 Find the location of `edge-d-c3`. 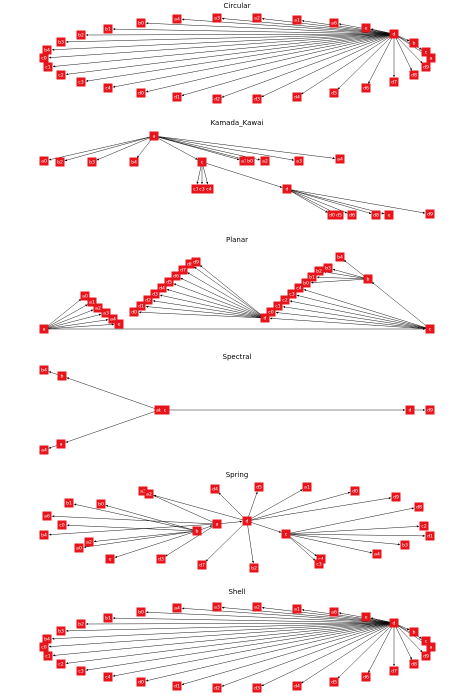

edge-d-c3 is located at coordinates (240, 646).